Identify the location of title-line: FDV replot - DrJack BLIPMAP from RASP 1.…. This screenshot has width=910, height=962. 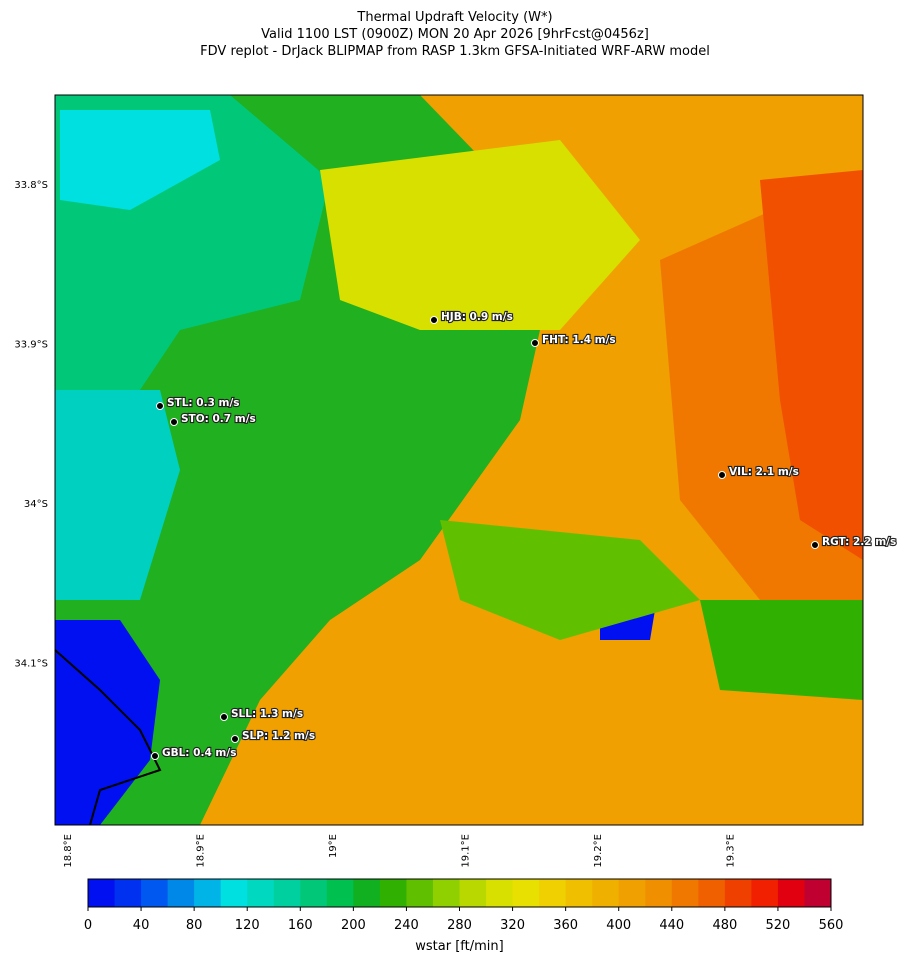
(455, 51).